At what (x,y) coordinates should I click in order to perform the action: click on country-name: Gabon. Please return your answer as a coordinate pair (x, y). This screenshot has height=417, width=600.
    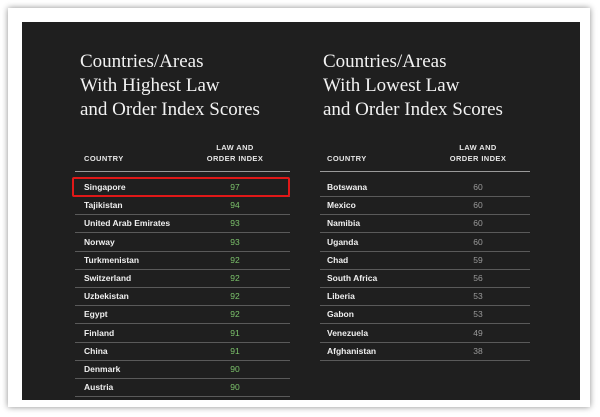
    Looking at the image, I should click on (340, 314).